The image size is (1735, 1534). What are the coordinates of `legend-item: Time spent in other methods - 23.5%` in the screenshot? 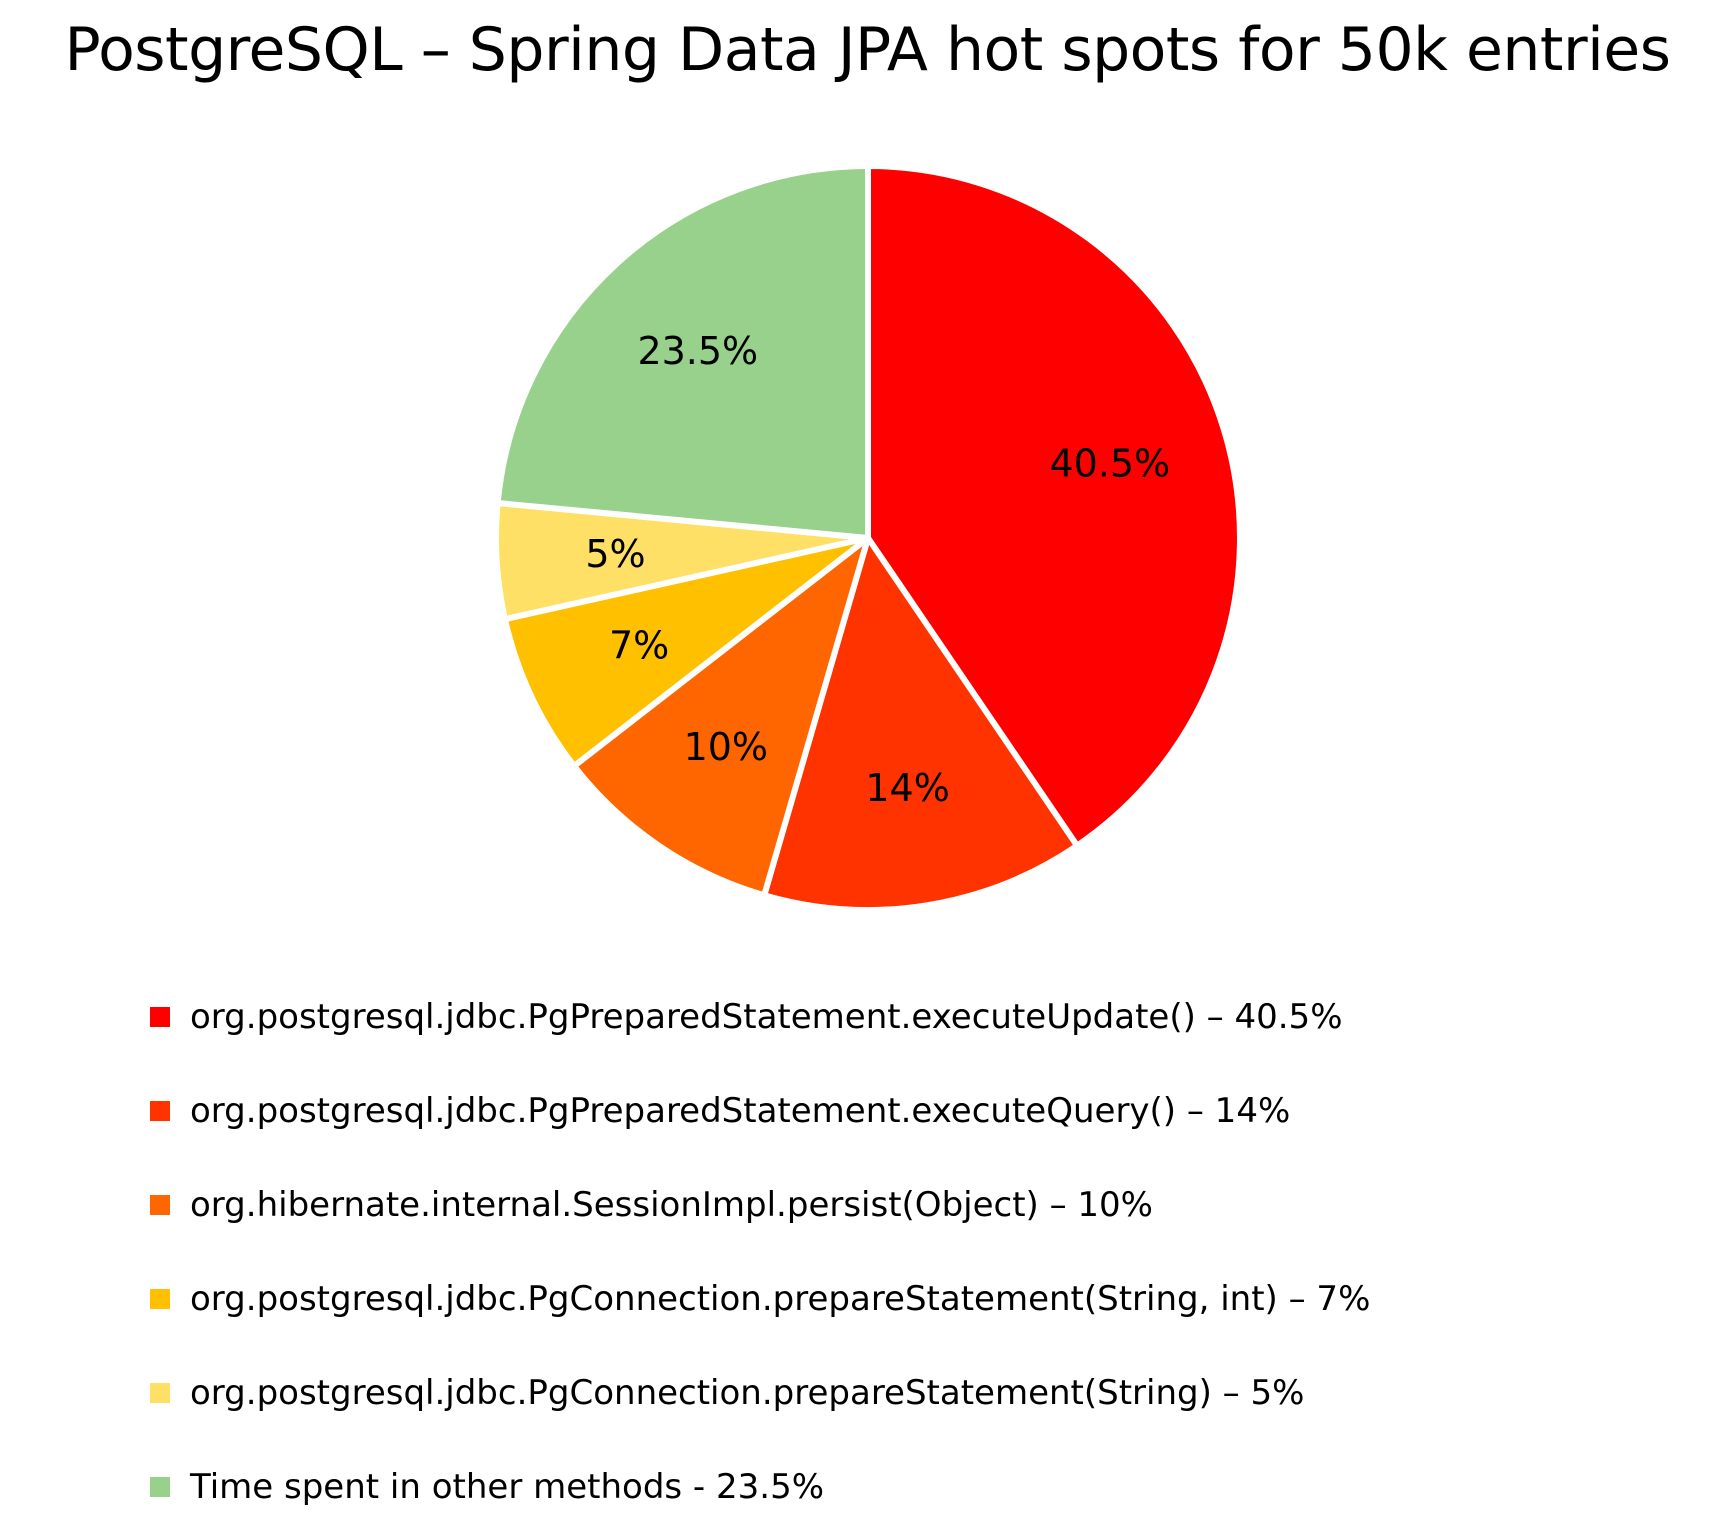 It's located at (930, 1487).